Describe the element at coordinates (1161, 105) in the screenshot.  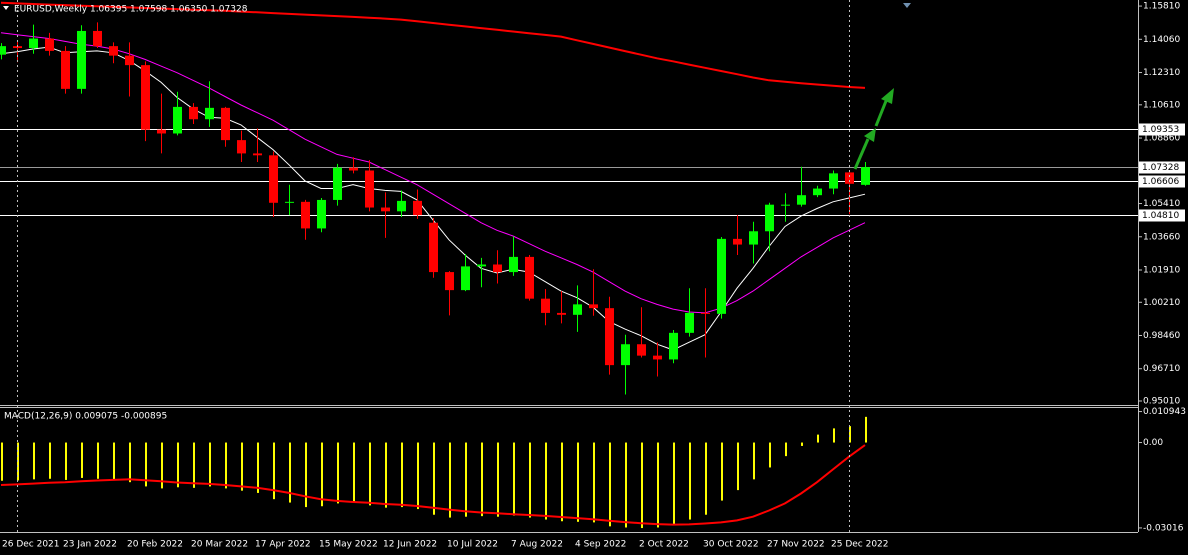
I see `y-tick-label: 1.10610` at that location.